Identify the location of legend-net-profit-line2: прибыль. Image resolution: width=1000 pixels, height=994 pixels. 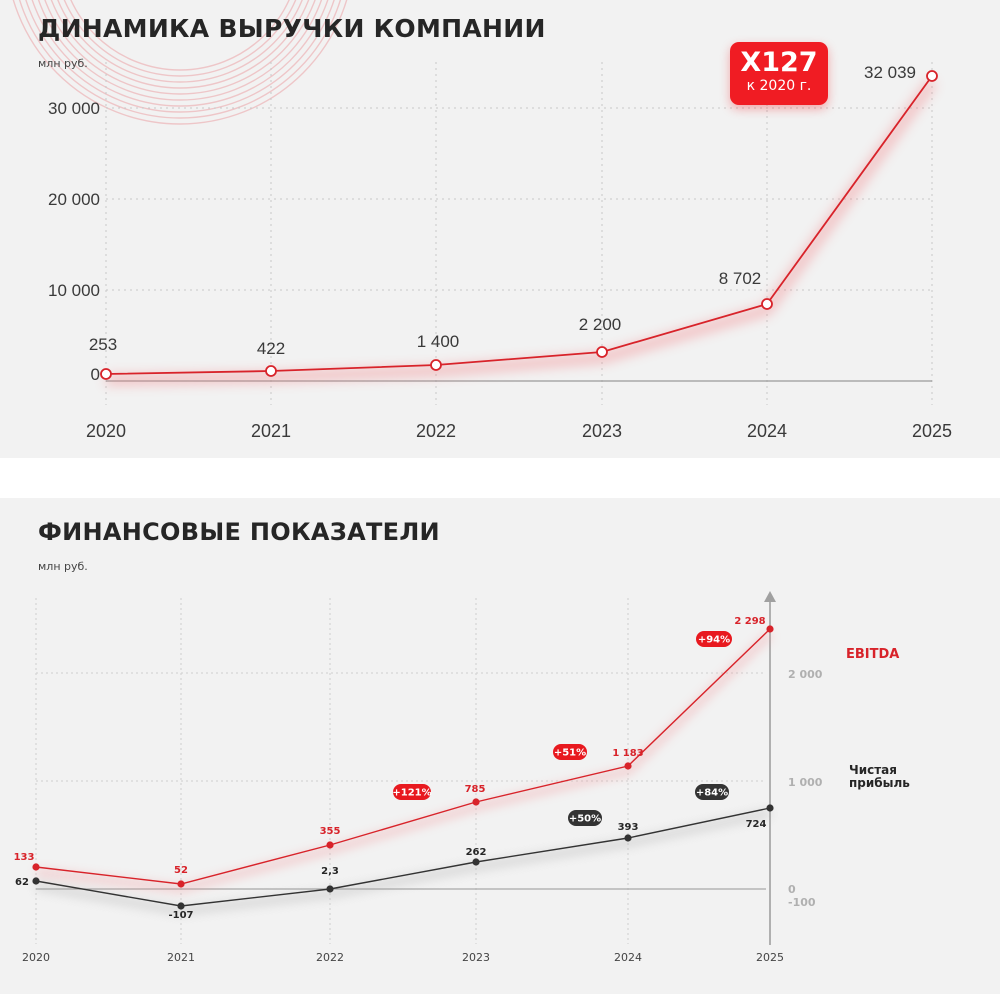
(879, 783).